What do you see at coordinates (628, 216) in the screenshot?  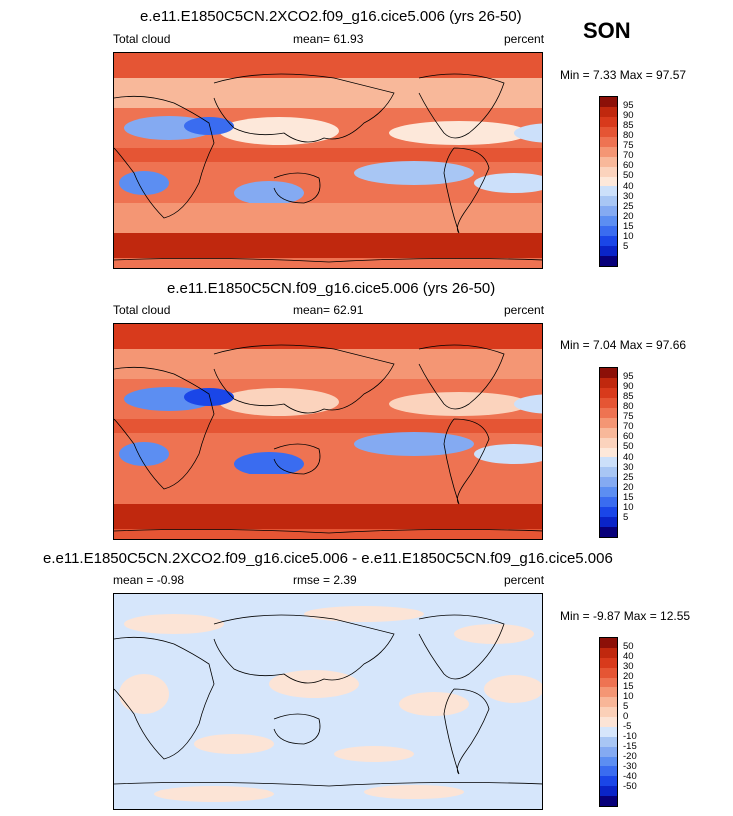 I see `panel1-colorbar-tick-label: 20` at bounding box center [628, 216].